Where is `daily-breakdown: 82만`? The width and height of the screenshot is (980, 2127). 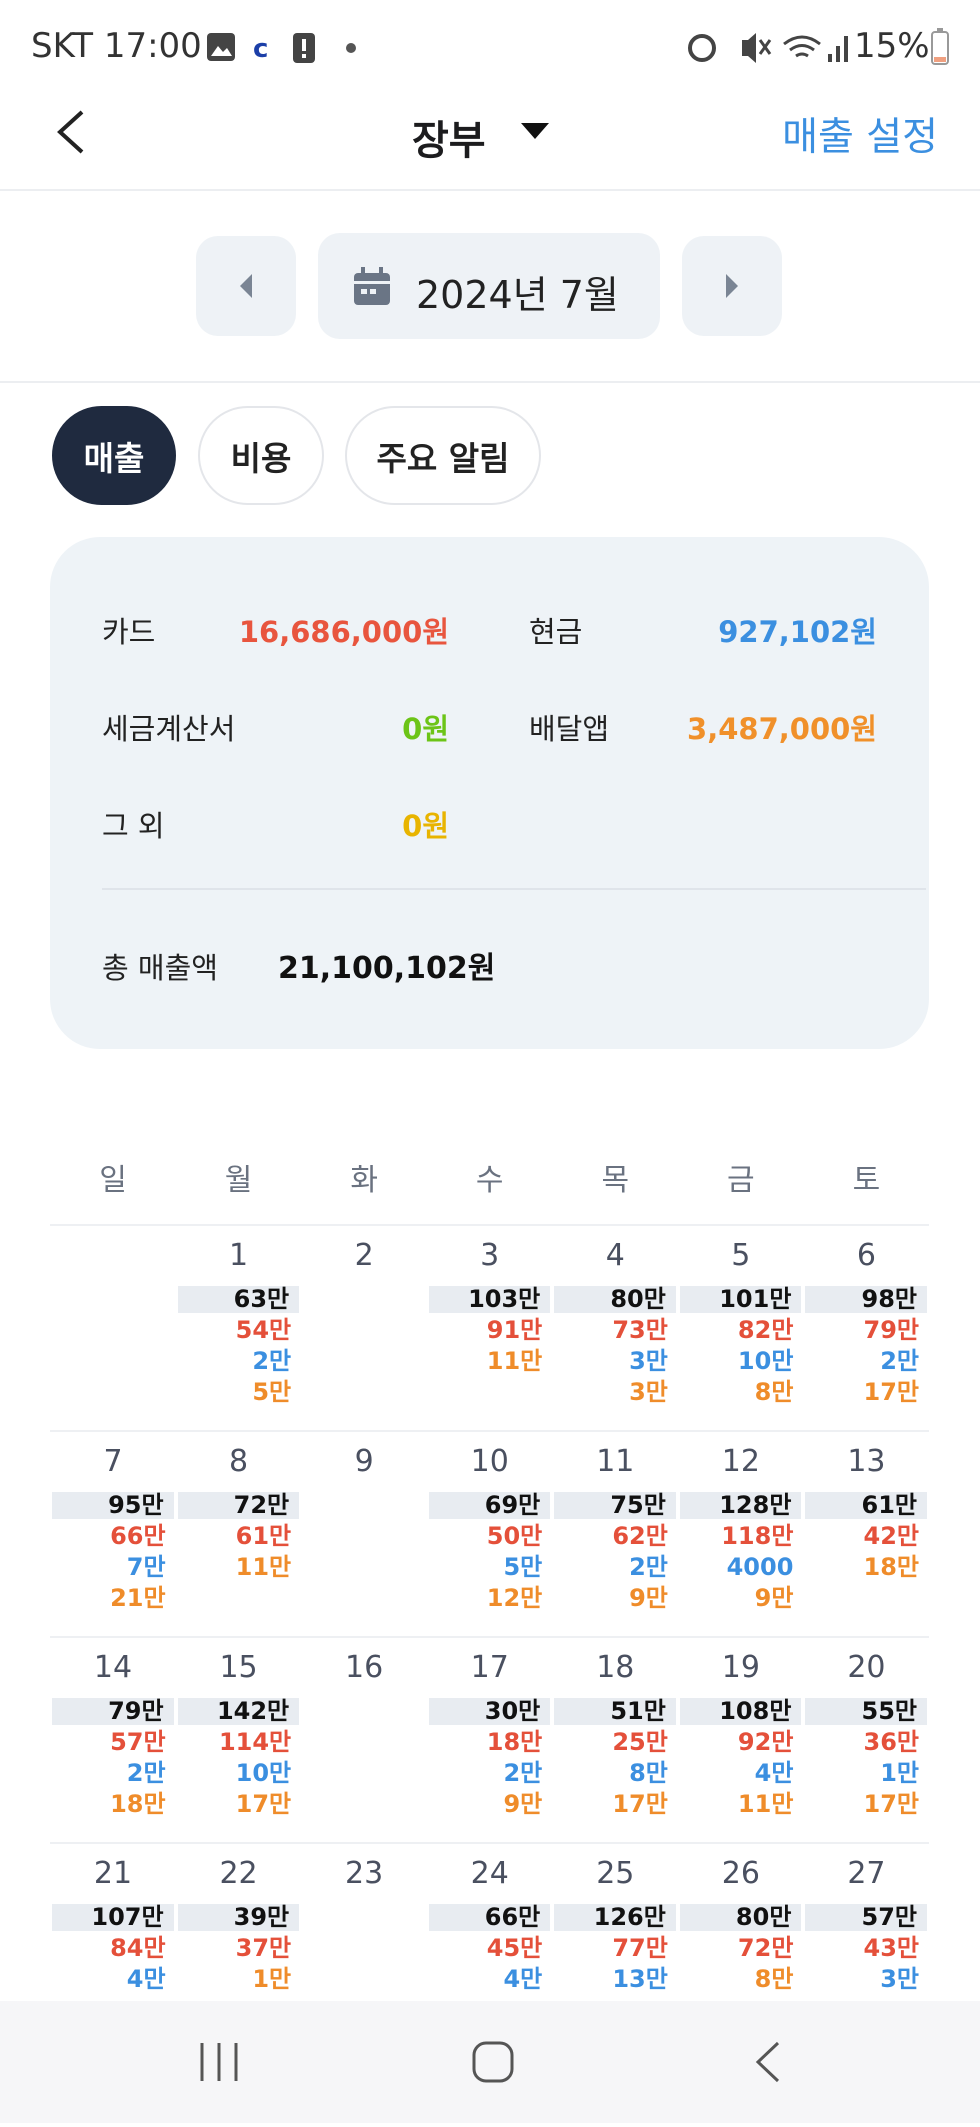 daily-breakdown: 82만 is located at coordinates (765, 1330).